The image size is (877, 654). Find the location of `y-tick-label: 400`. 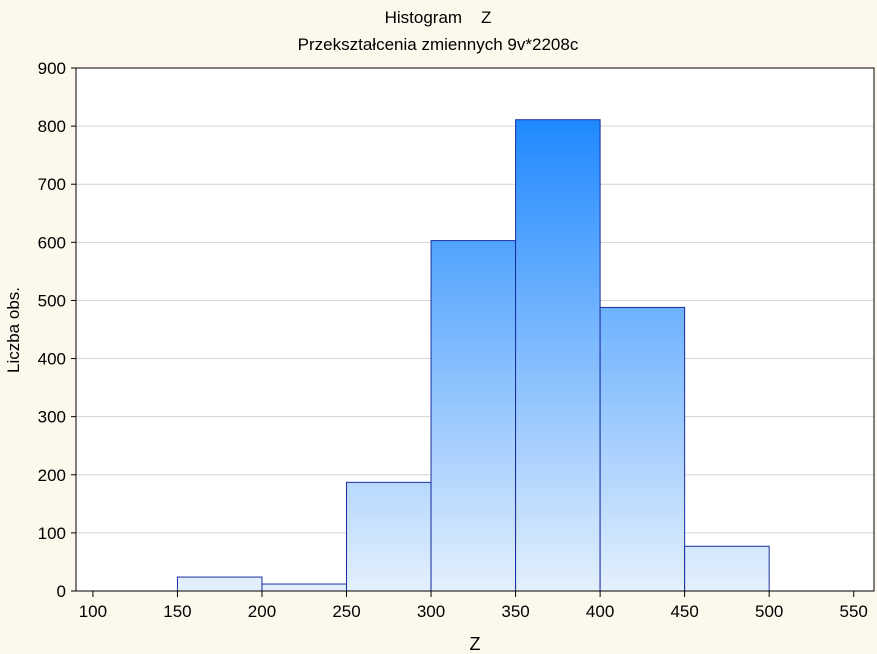

y-tick-label: 400 is located at coordinates (52, 359).